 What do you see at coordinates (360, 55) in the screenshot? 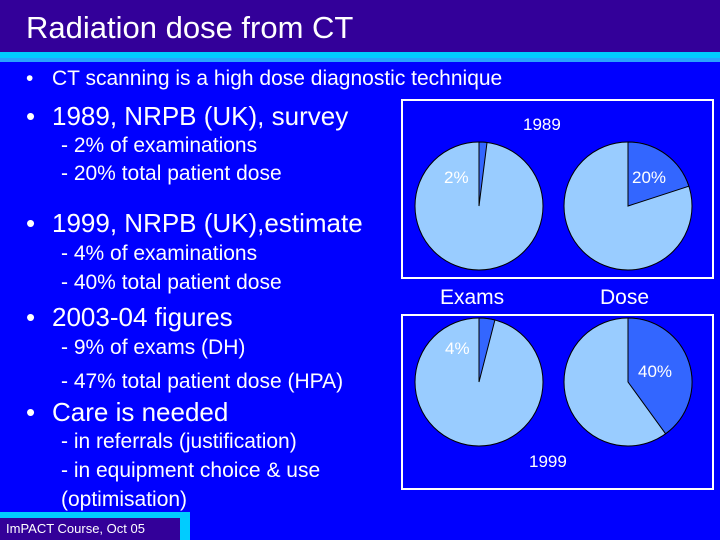
I see `accent-stripe` at bounding box center [360, 55].